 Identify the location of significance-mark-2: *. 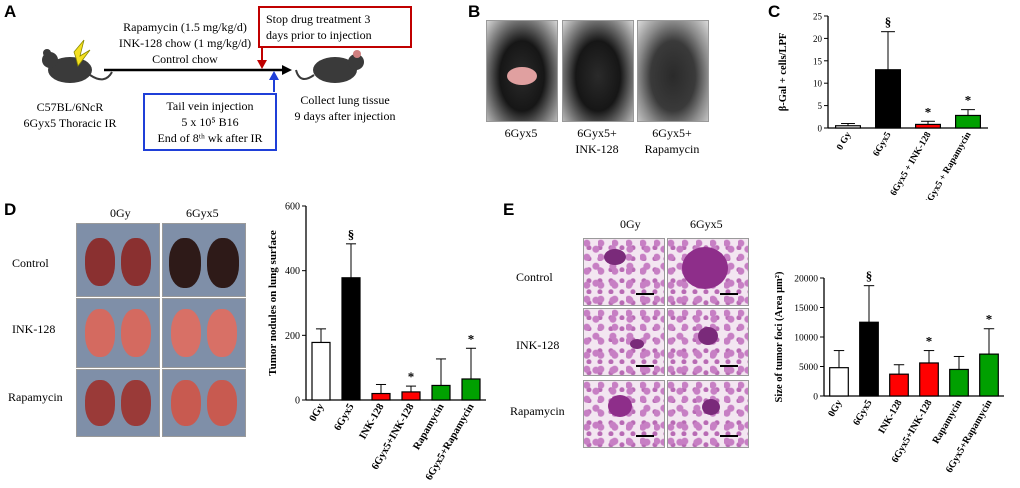
(928, 111).